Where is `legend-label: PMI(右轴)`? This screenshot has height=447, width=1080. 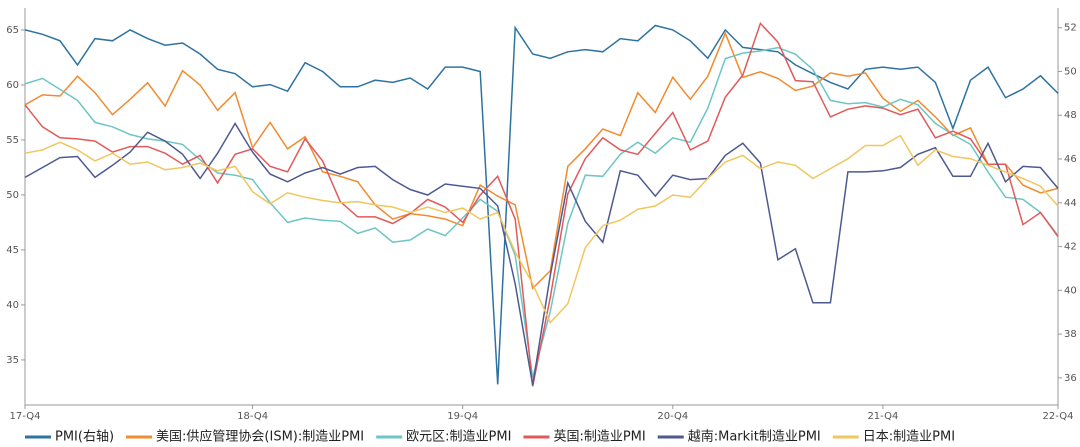 legend-label: PMI(右轴) is located at coordinates (84, 437).